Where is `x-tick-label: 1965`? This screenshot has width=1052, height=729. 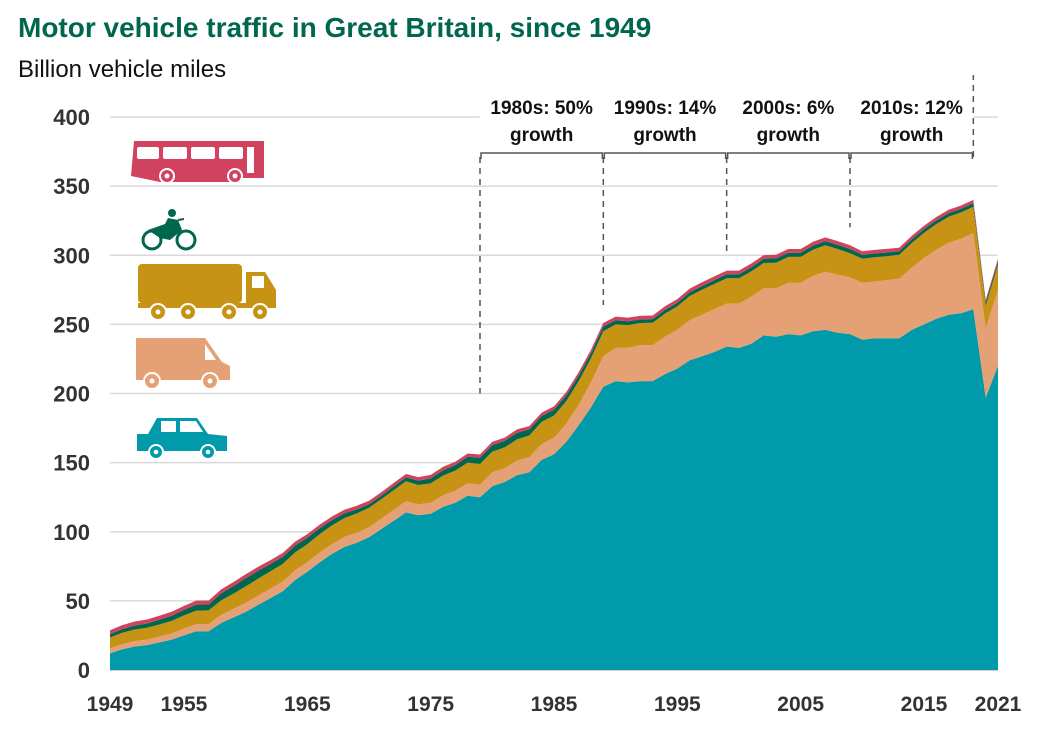
x-tick-label: 1965 is located at coordinates (307, 704).